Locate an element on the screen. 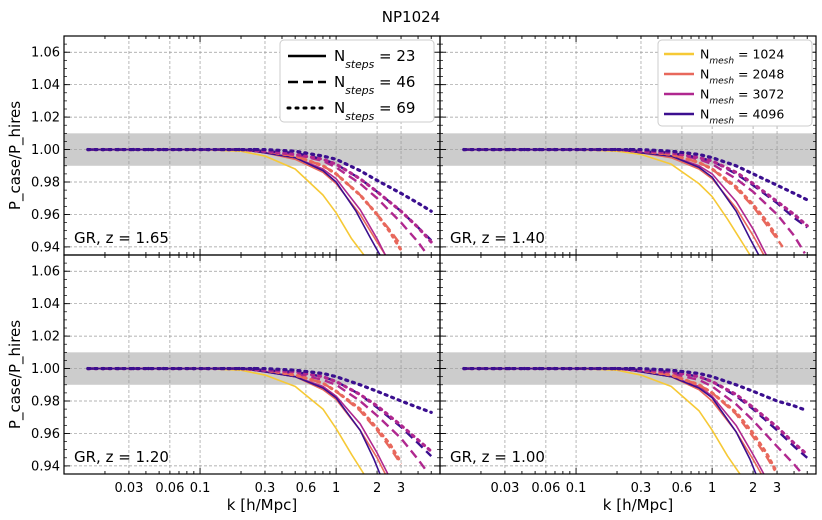 Image resolution: width=822 pixels, height=520 pixels. legend-mesh-label: Nmesh = 1024 is located at coordinates (742, 57).